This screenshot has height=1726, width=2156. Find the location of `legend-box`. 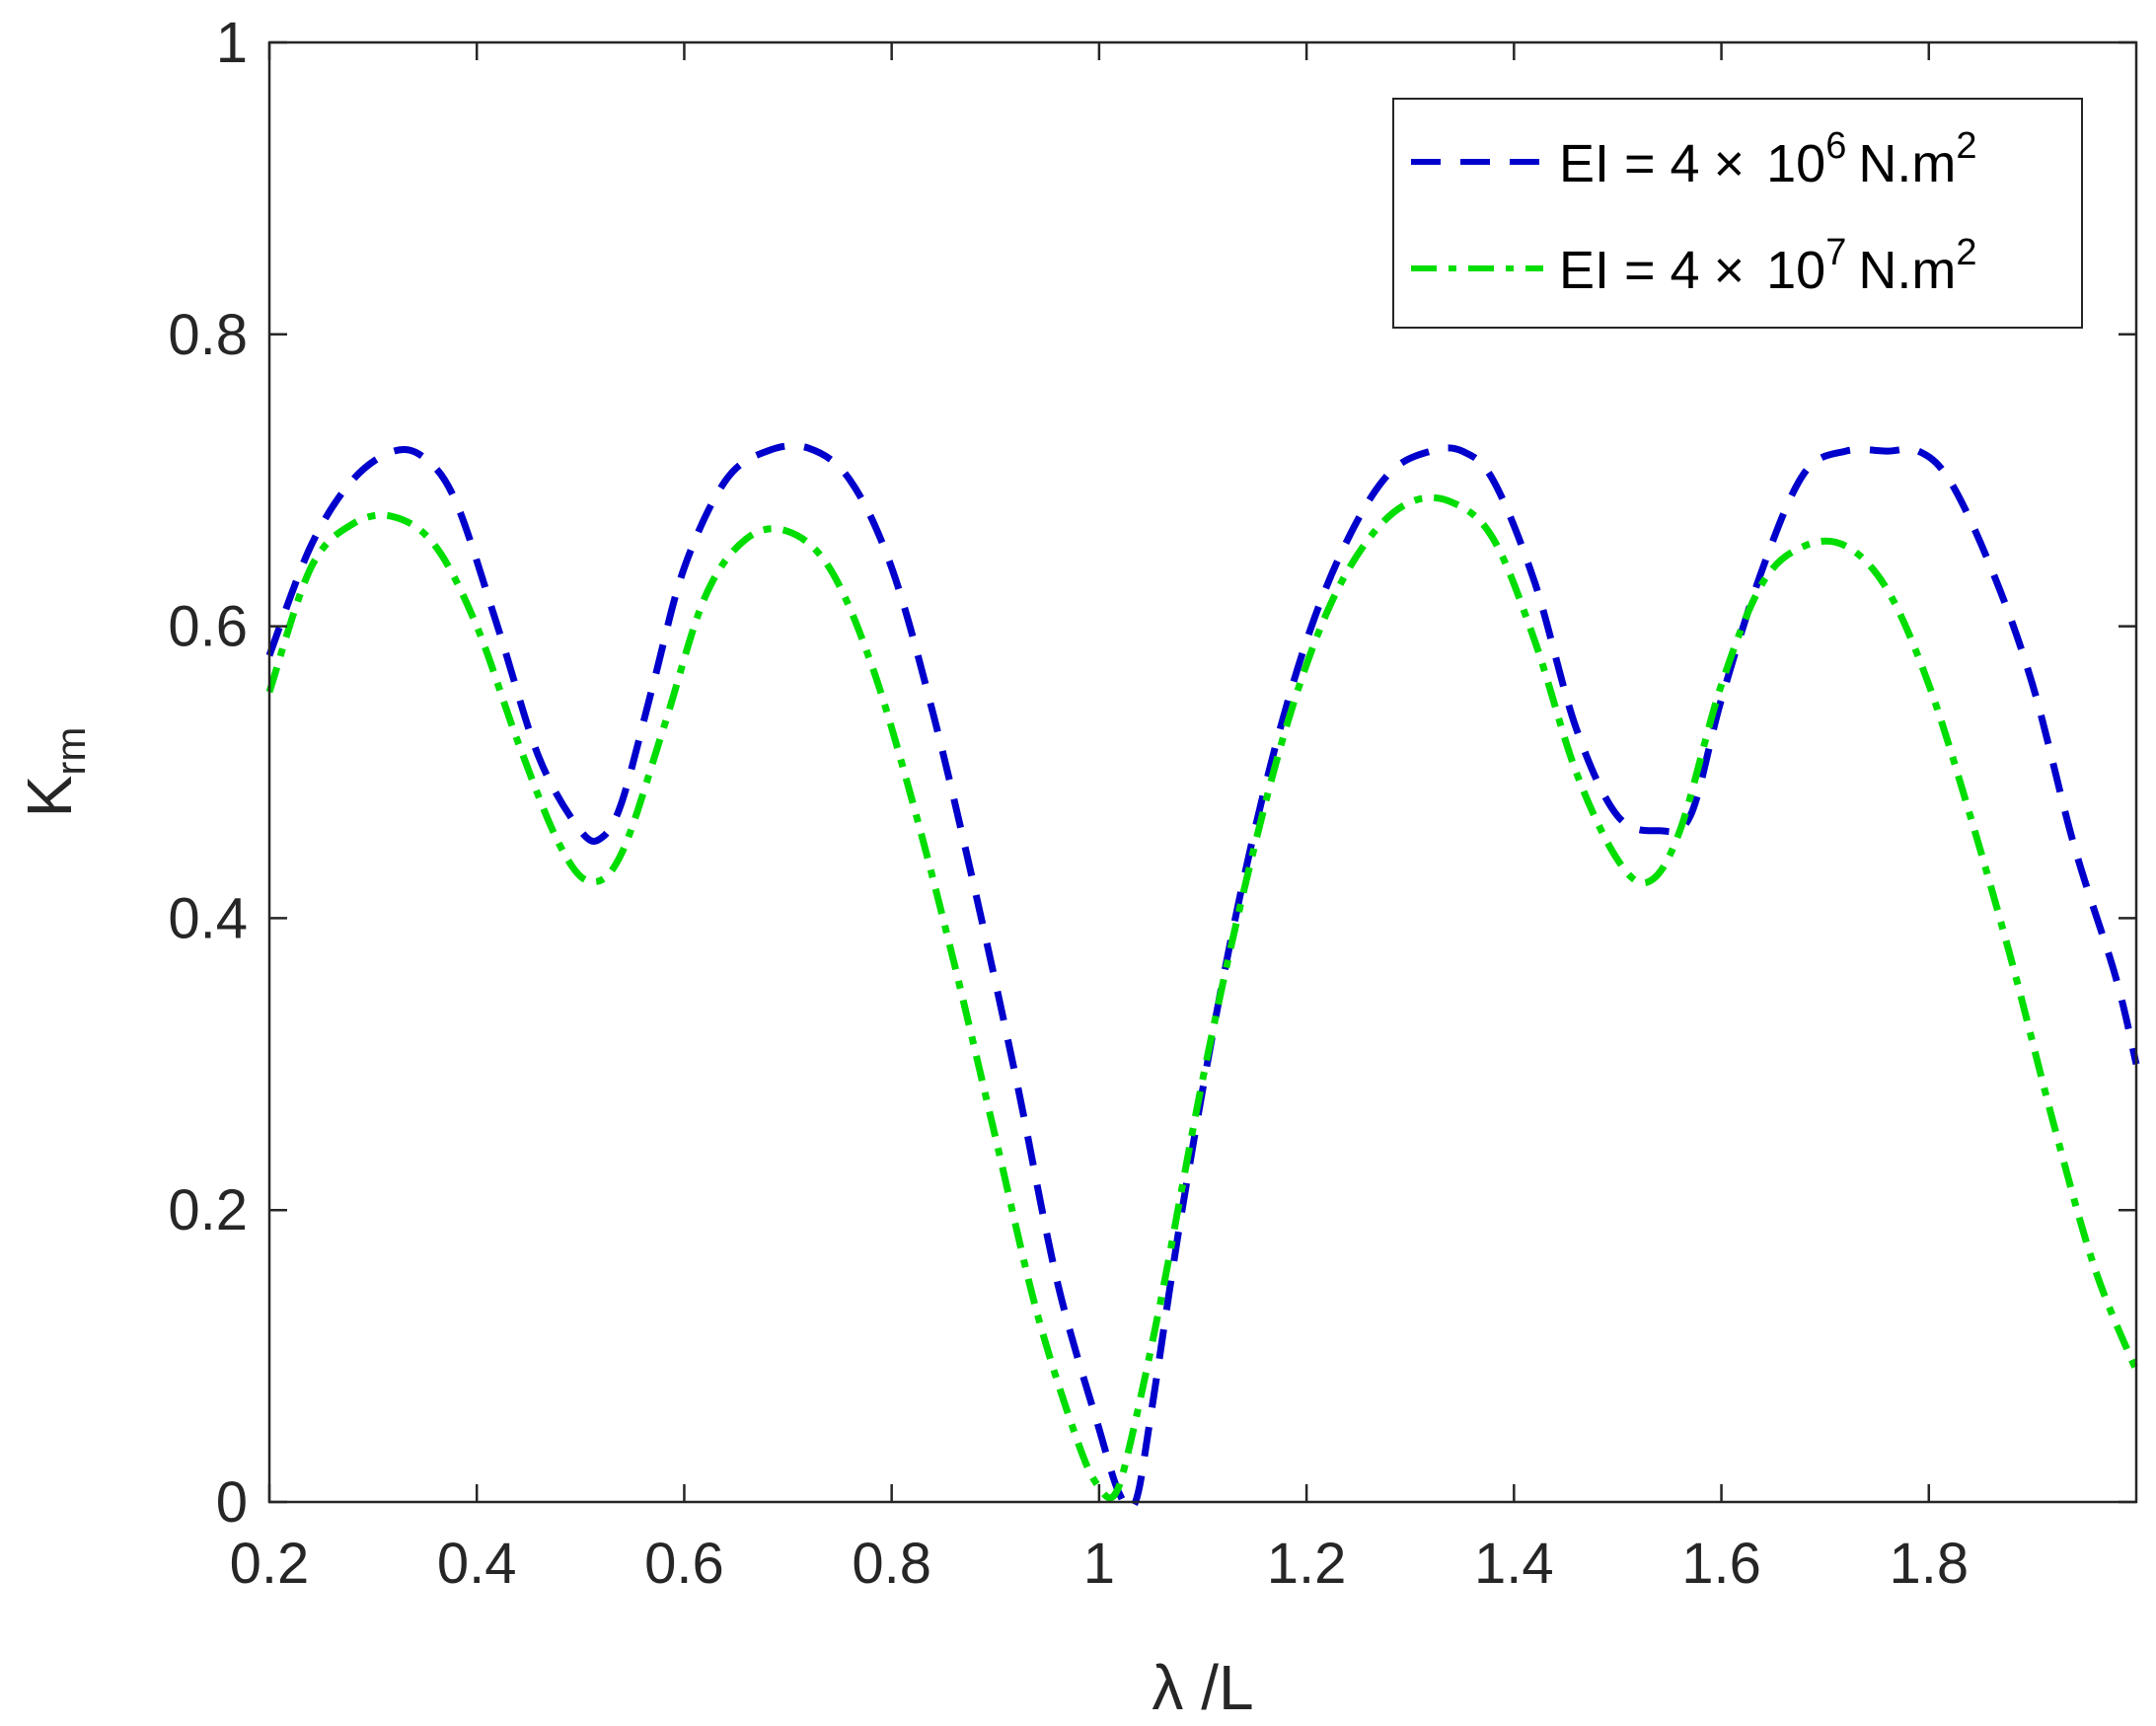

legend-box is located at coordinates (1737, 213).